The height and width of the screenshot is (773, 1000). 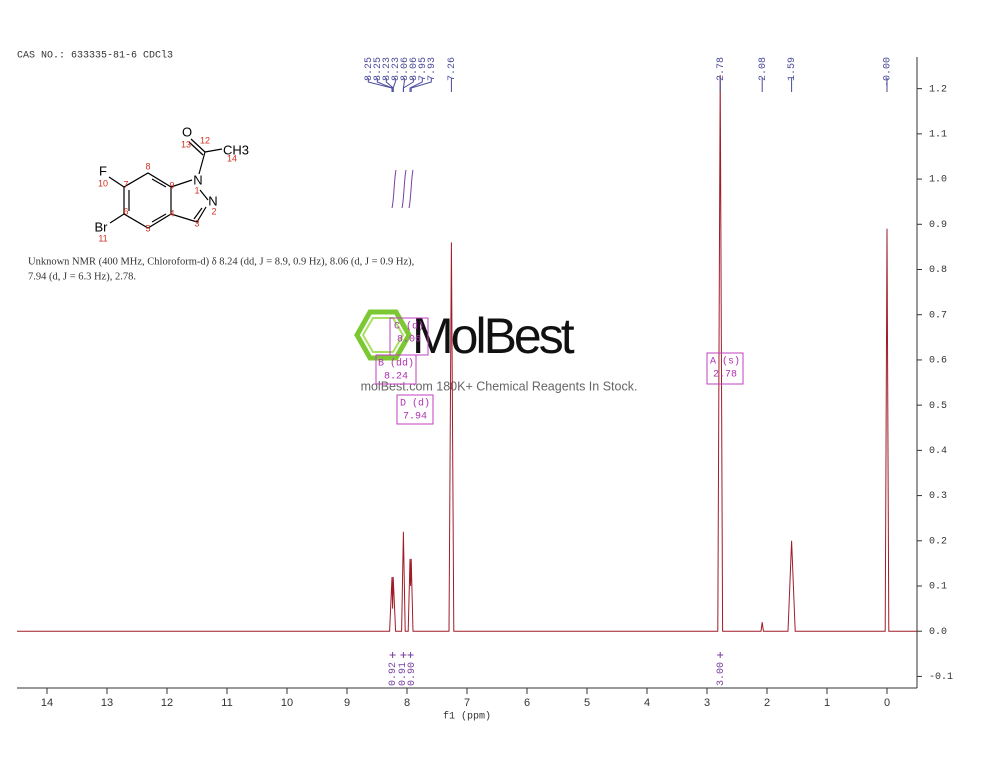 I want to click on x-tick-label: 8, so click(x=407, y=703).